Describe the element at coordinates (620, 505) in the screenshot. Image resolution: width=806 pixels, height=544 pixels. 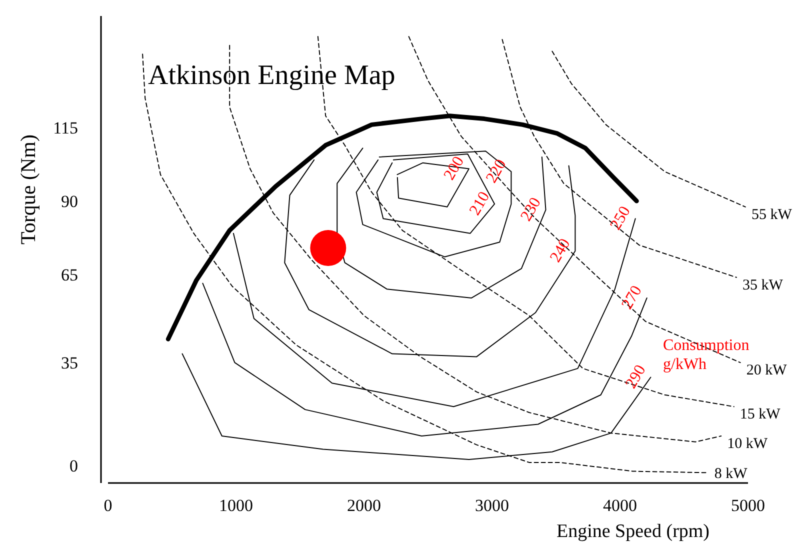
I see `x-tick-label: 4000` at that location.